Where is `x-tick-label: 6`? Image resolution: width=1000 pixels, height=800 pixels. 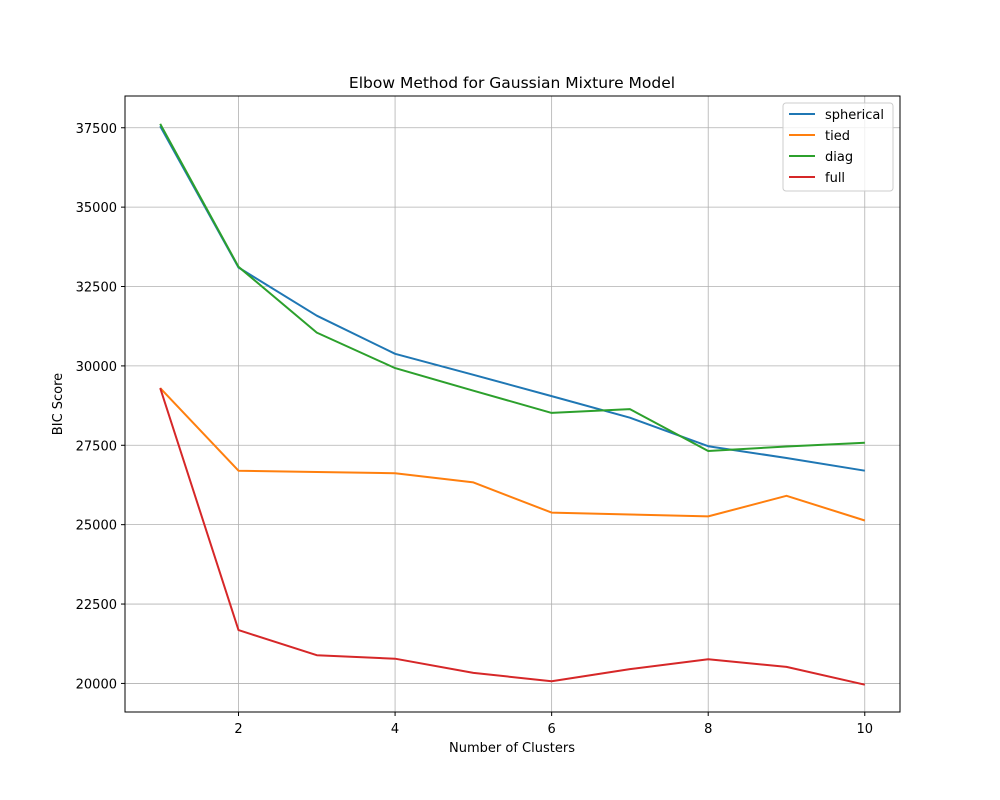
x-tick-label: 6 is located at coordinates (552, 729).